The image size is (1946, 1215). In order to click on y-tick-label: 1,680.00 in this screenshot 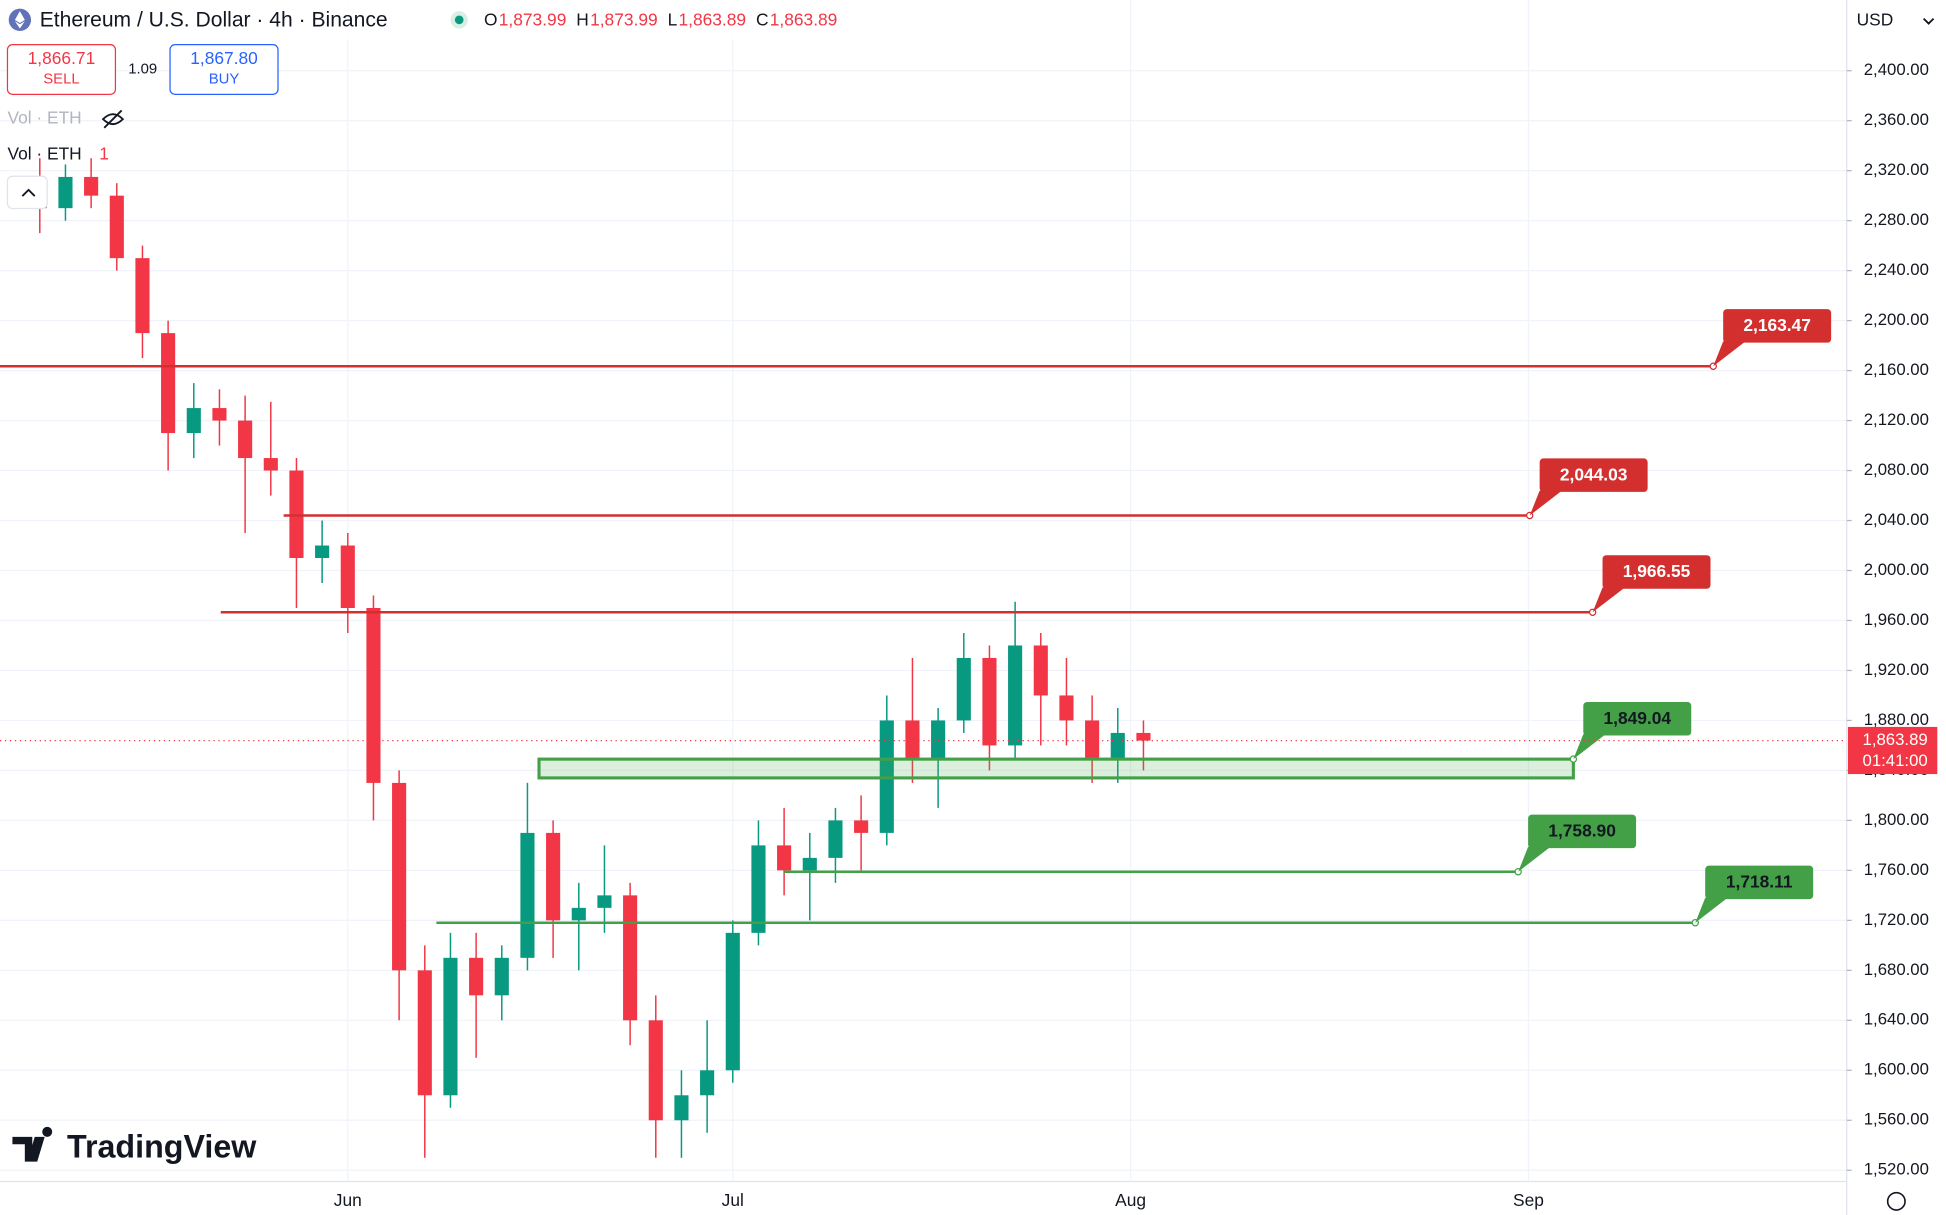, I will do `click(1896, 969)`.